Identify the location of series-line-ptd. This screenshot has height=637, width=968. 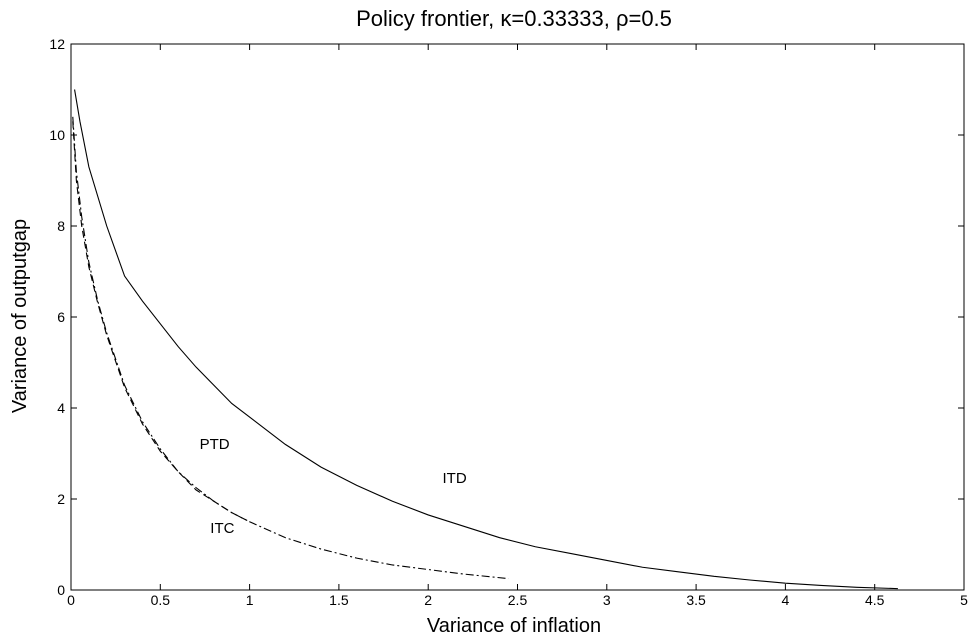
(161, 322).